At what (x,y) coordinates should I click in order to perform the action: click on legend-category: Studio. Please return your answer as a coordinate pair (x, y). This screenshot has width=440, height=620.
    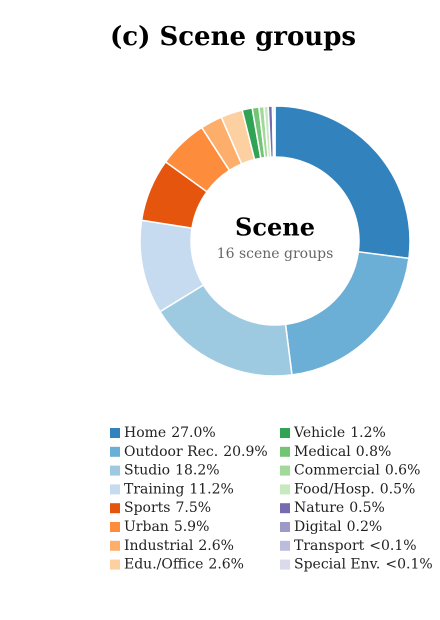
    Looking at the image, I should click on (147, 471).